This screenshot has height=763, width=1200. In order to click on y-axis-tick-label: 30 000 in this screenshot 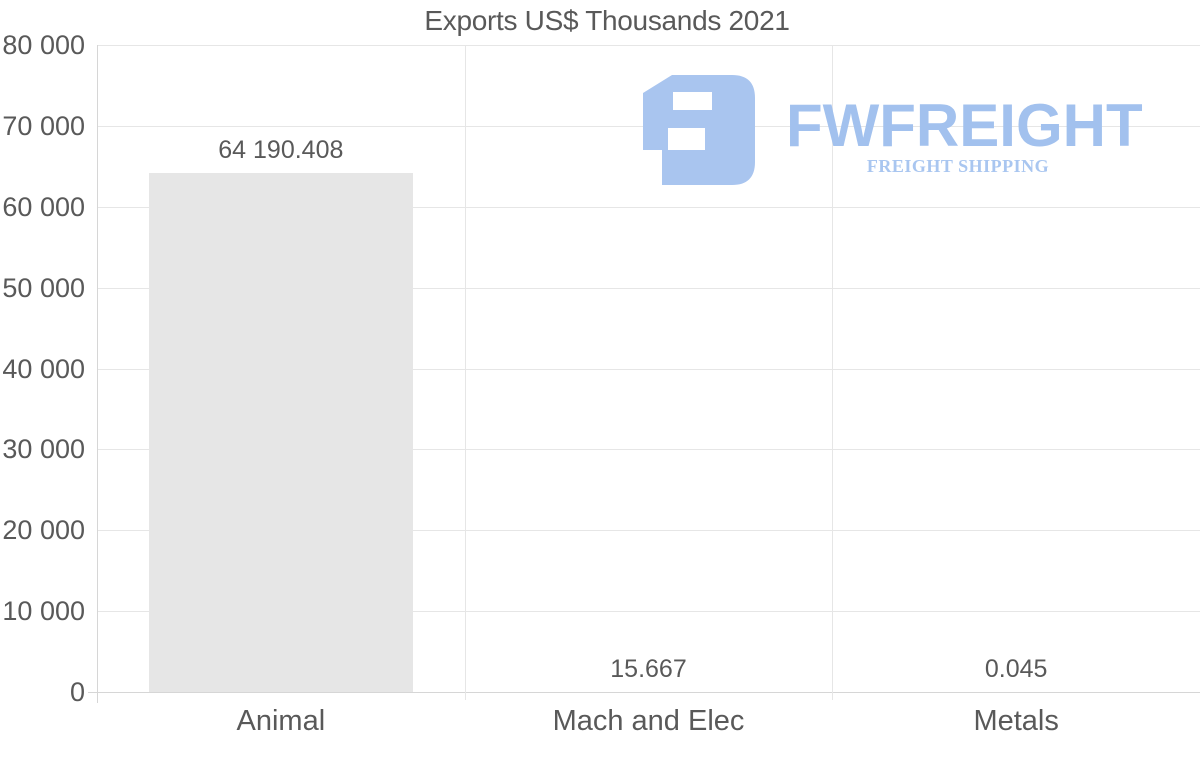, I will do `click(43, 449)`.